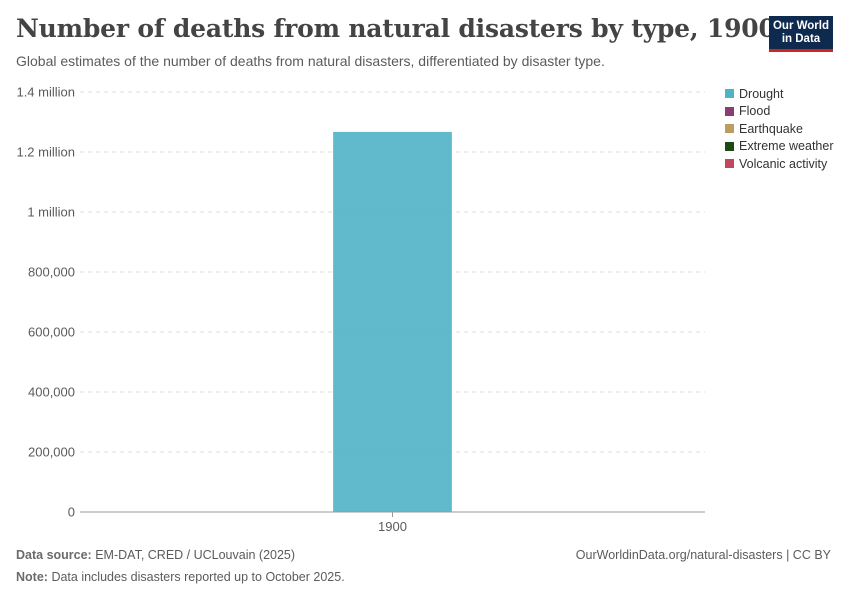 Image resolution: width=850 pixels, height=600 pixels. Describe the element at coordinates (51, 392) in the screenshot. I see `y-tick-label: 400,000` at that location.